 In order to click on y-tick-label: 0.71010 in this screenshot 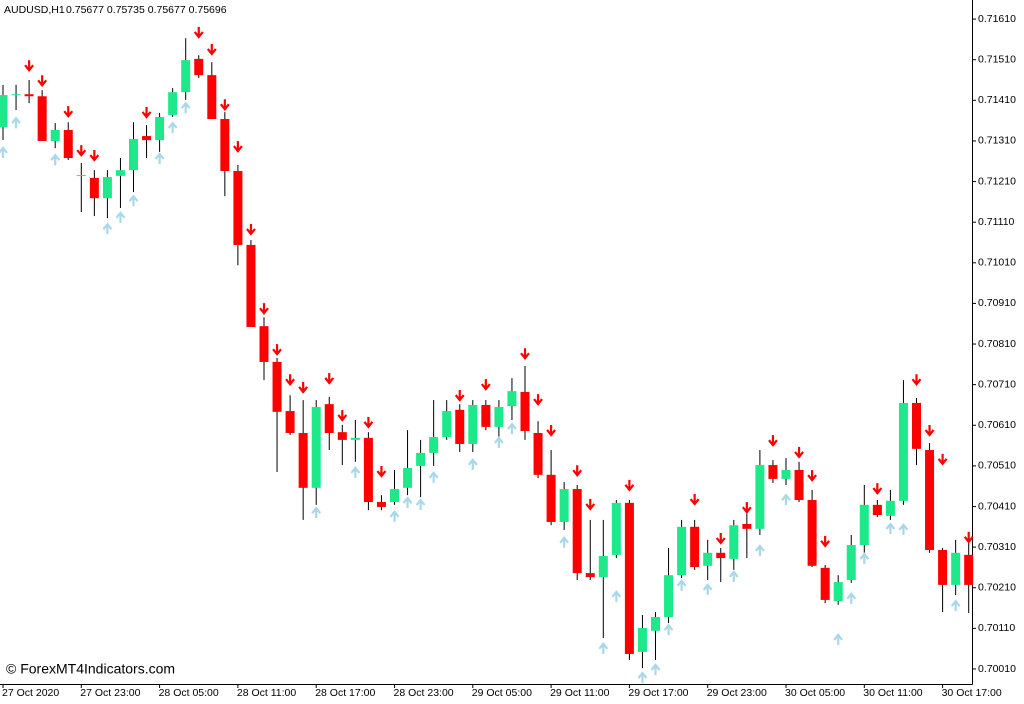, I will do `click(997, 263)`.